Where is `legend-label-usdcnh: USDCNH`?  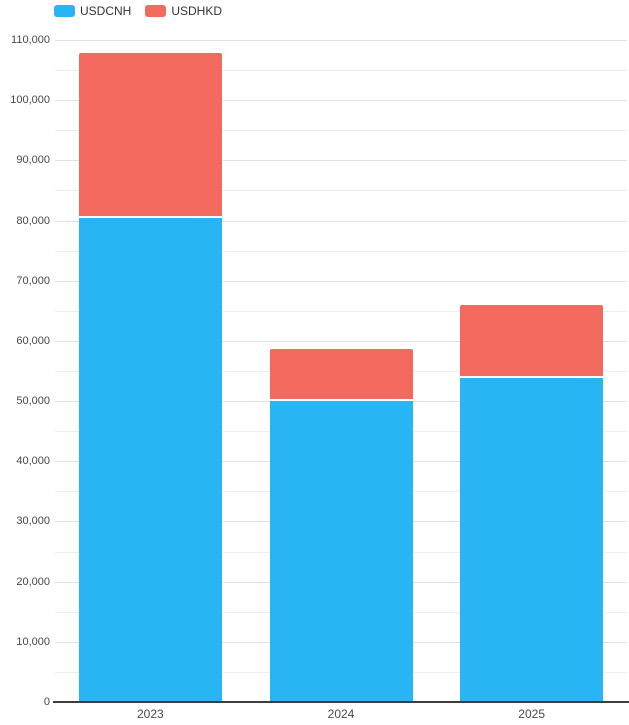
legend-label-usdcnh: USDCNH is located at coordinates (106, 11).